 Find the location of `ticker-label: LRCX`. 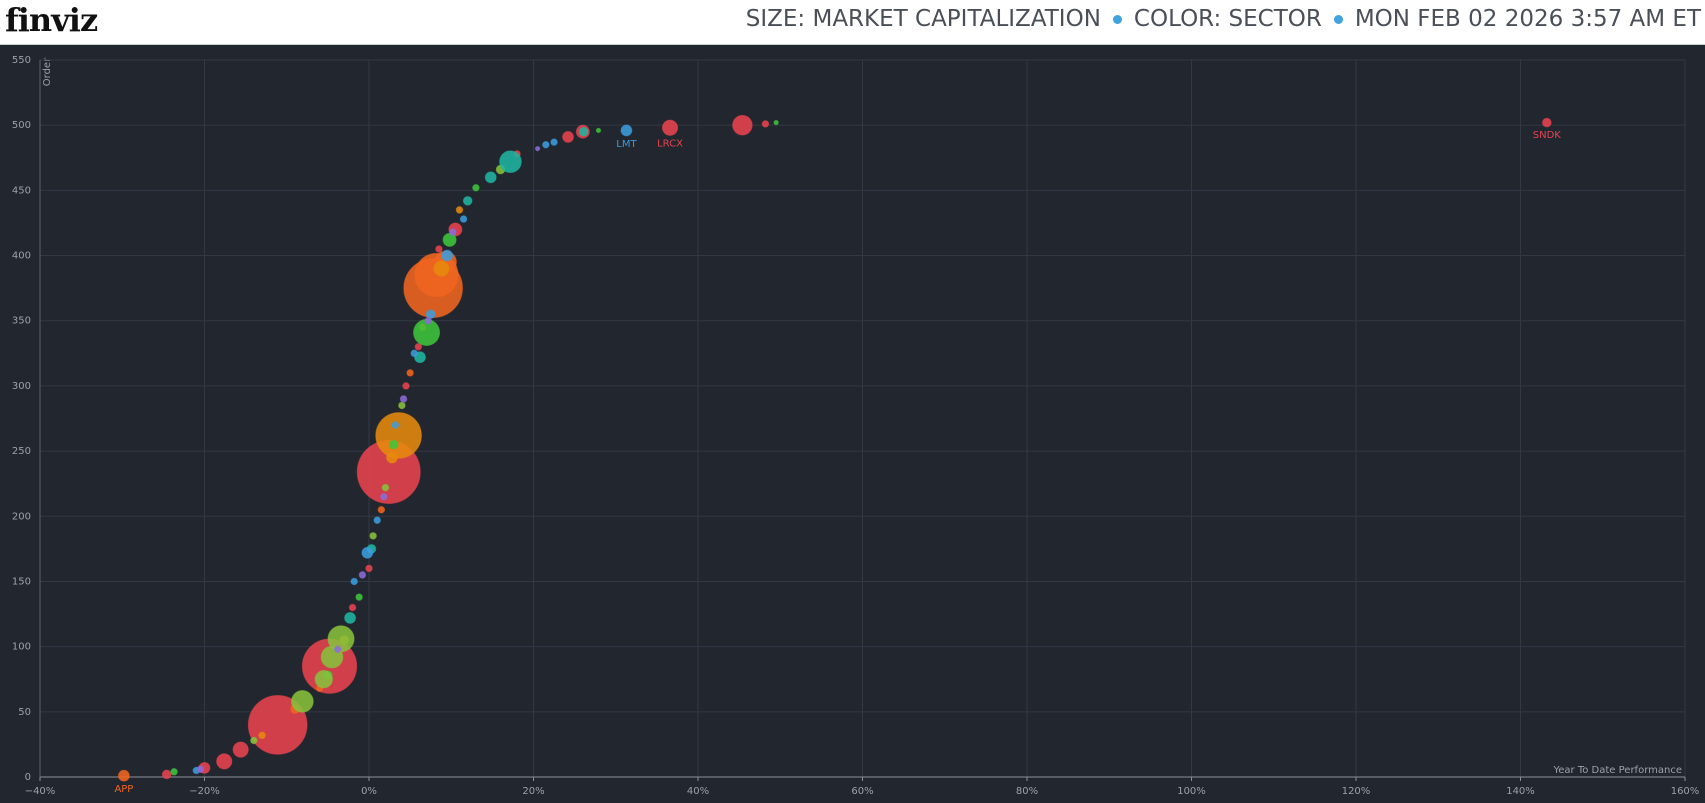

ticker-label: LRCX is located at coordinates (670, 143).